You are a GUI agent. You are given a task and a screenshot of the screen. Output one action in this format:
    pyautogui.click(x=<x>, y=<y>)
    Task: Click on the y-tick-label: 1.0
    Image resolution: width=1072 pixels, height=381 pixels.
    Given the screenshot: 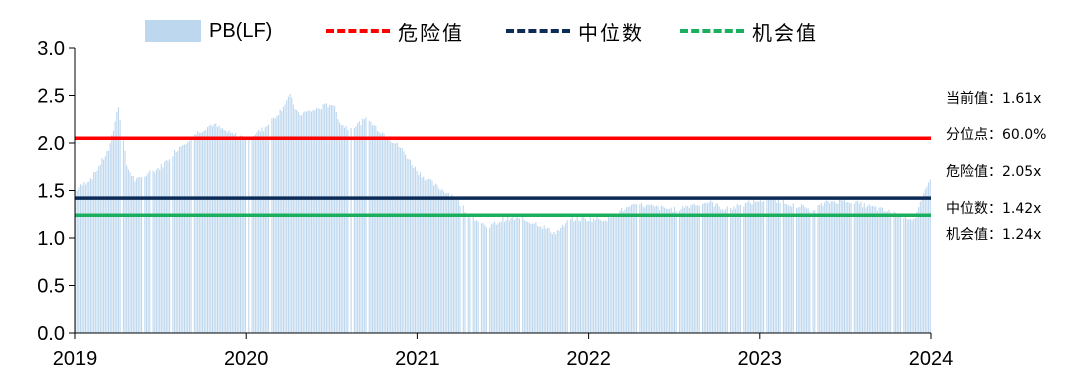 What is the action you would take?
    pyautogui.click(x=51, y=239)
    